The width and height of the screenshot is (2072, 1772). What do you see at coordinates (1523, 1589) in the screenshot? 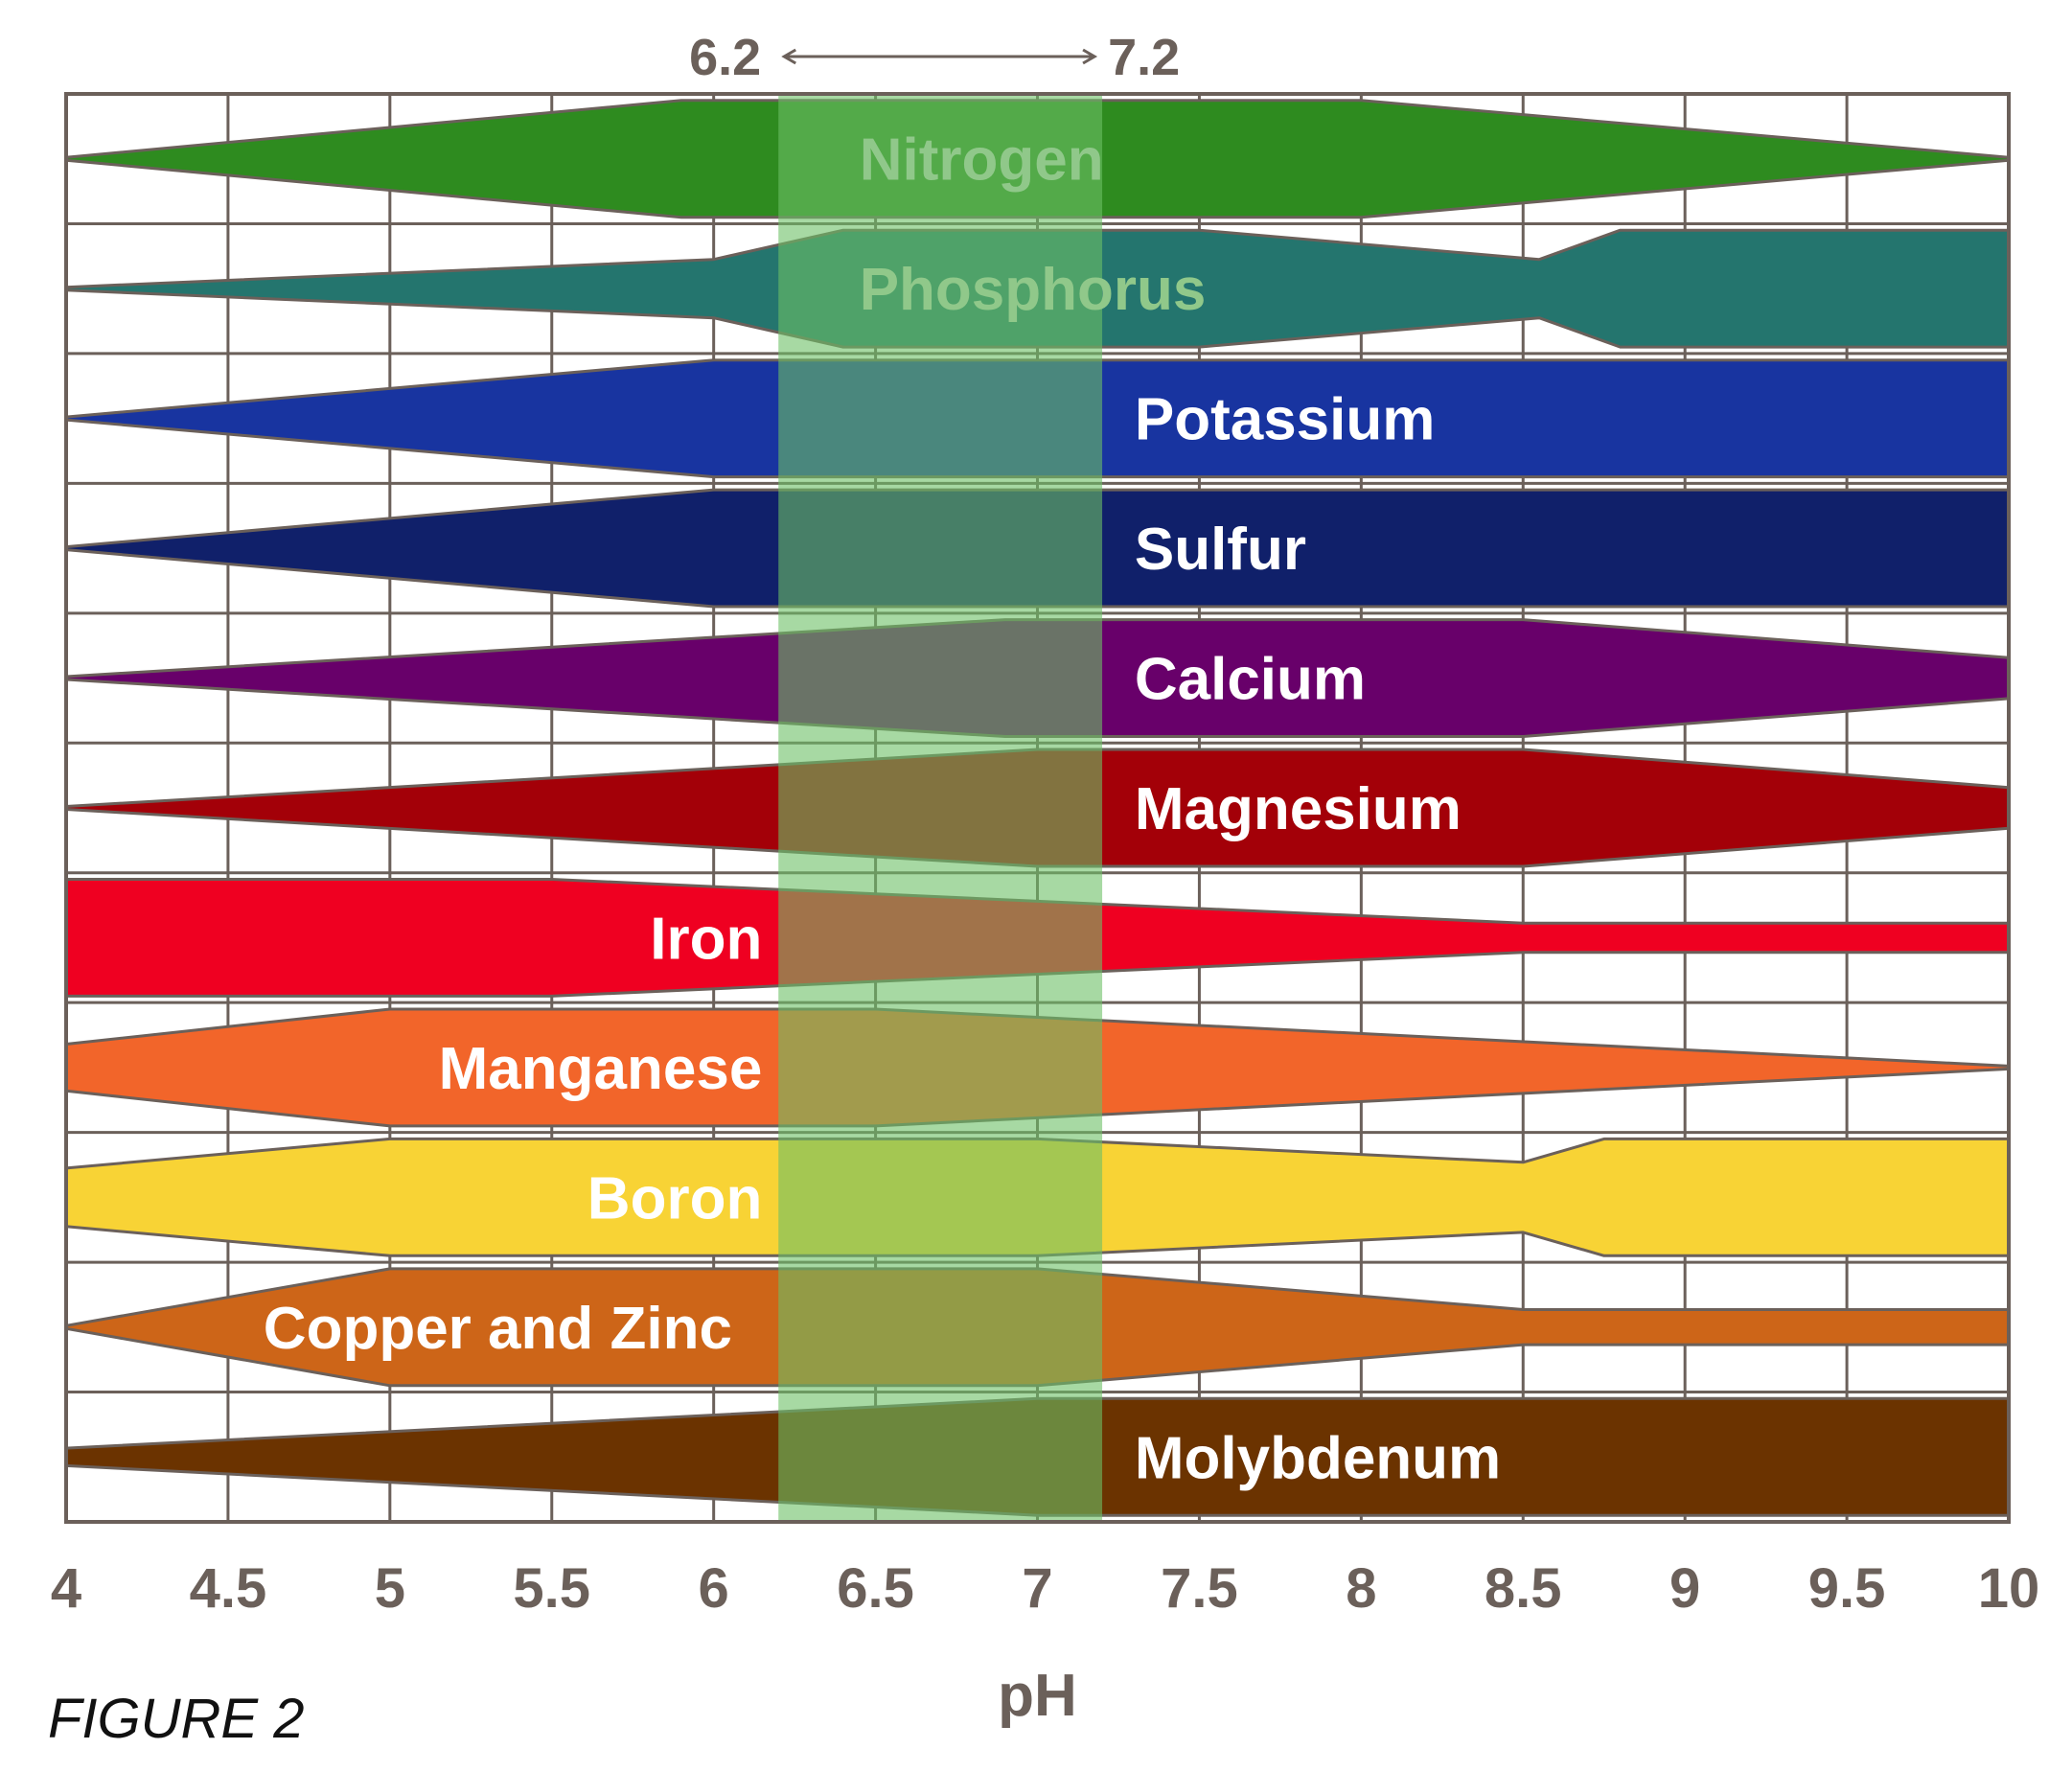
I see `x-tick-label: 8.5` at bounding box center [1523, 1589].